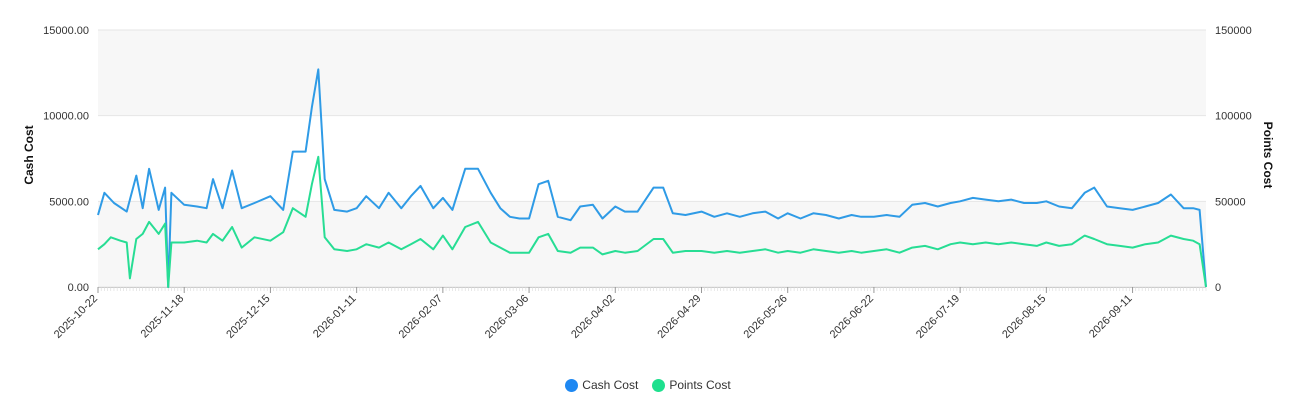 This screenshot has height=400, width=1296. I want to click on legend-label-cash-cost: Cash Cost, so click(610, 385).